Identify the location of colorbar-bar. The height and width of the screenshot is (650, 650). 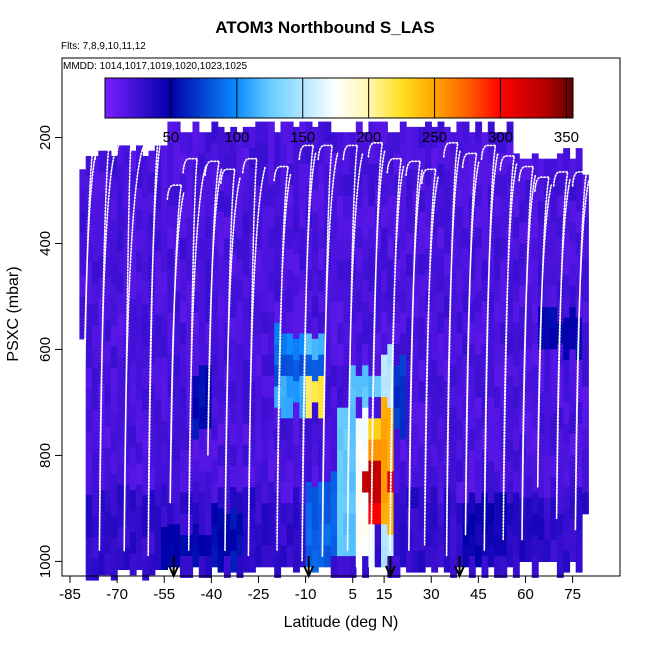
(339, 98).